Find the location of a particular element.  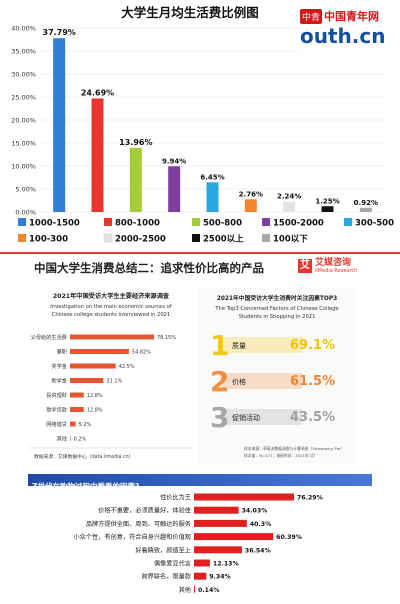

legend-label: 2000-2500 is located at coordinates (140, 240).